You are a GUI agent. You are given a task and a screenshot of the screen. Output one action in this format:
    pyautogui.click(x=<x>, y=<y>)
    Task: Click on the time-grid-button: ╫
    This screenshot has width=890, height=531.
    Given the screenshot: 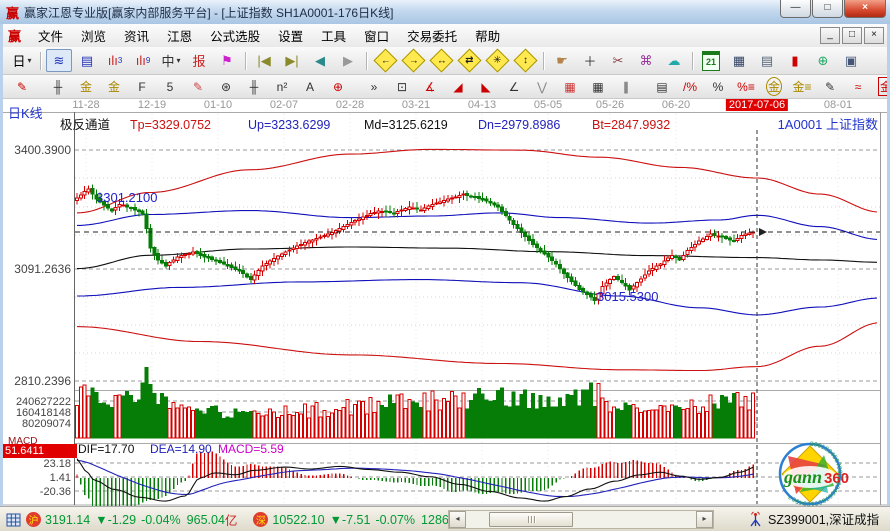 What is the action you would take?
    pyautogui.click(x=58, y=86)
    